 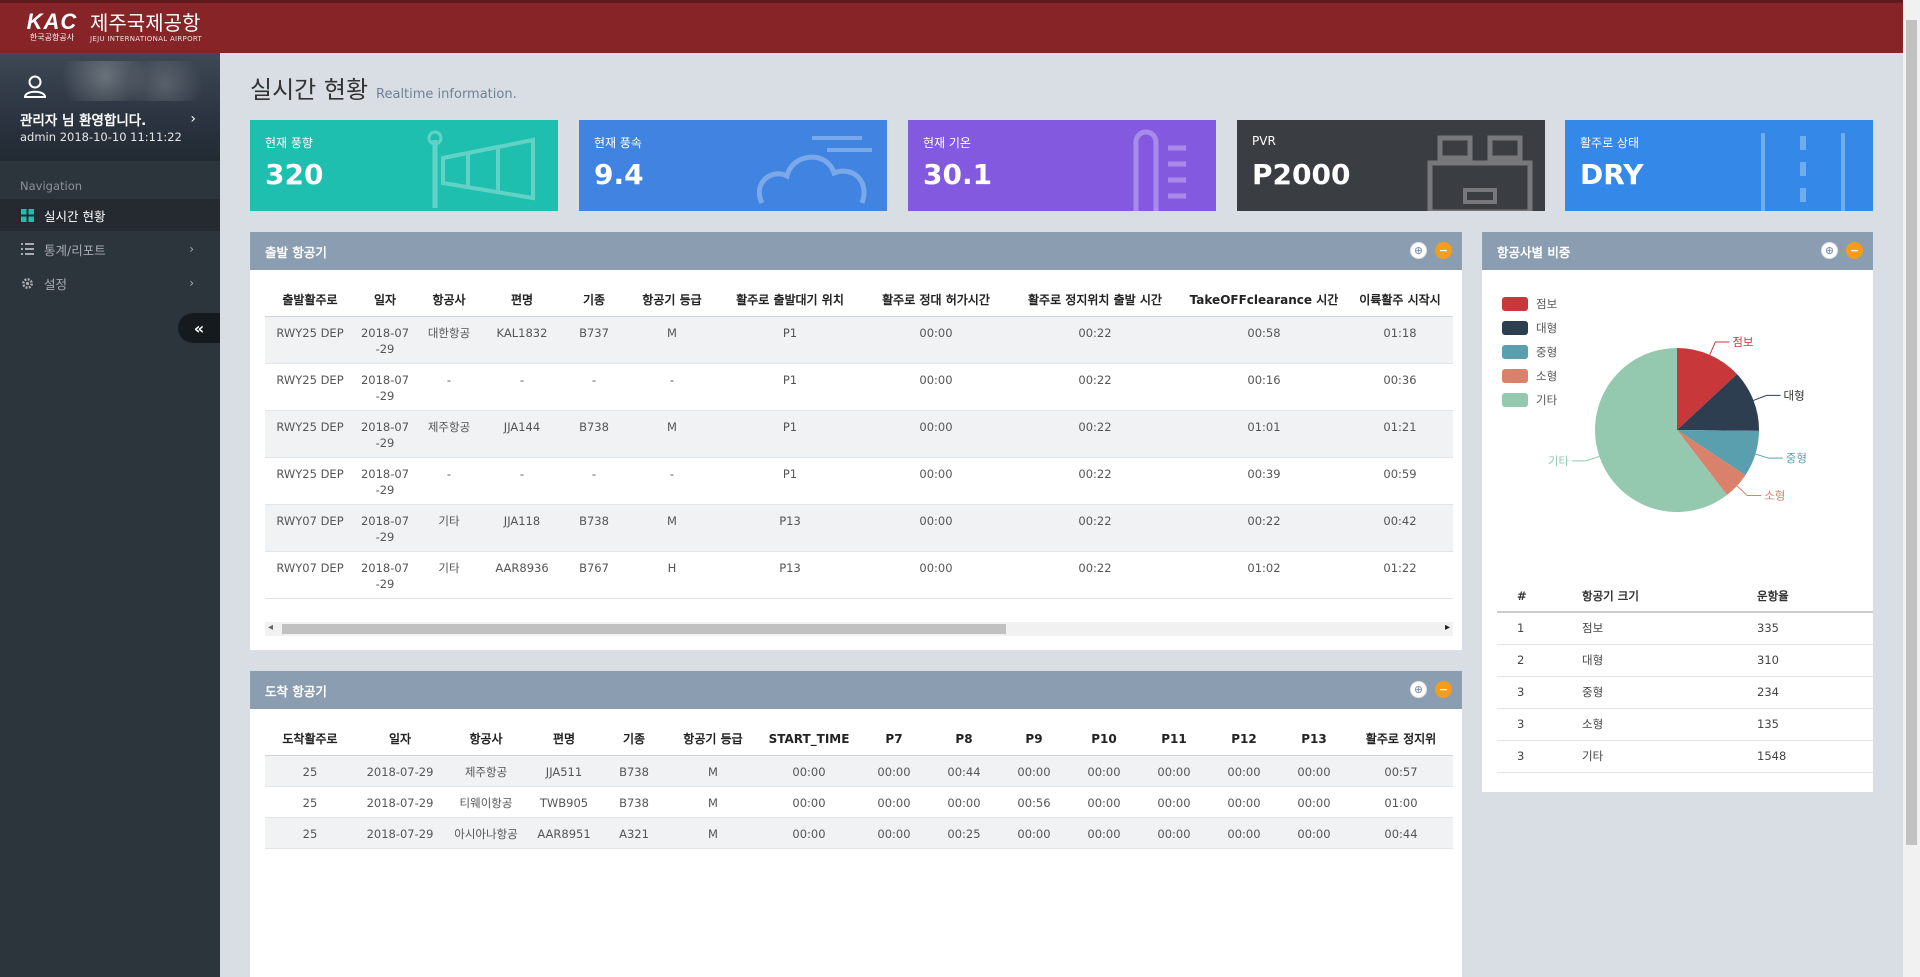 What do you see at coordinates (1529, 596) in the screenshot?
I see `column-header: #` at bounding box center [1529, 596].